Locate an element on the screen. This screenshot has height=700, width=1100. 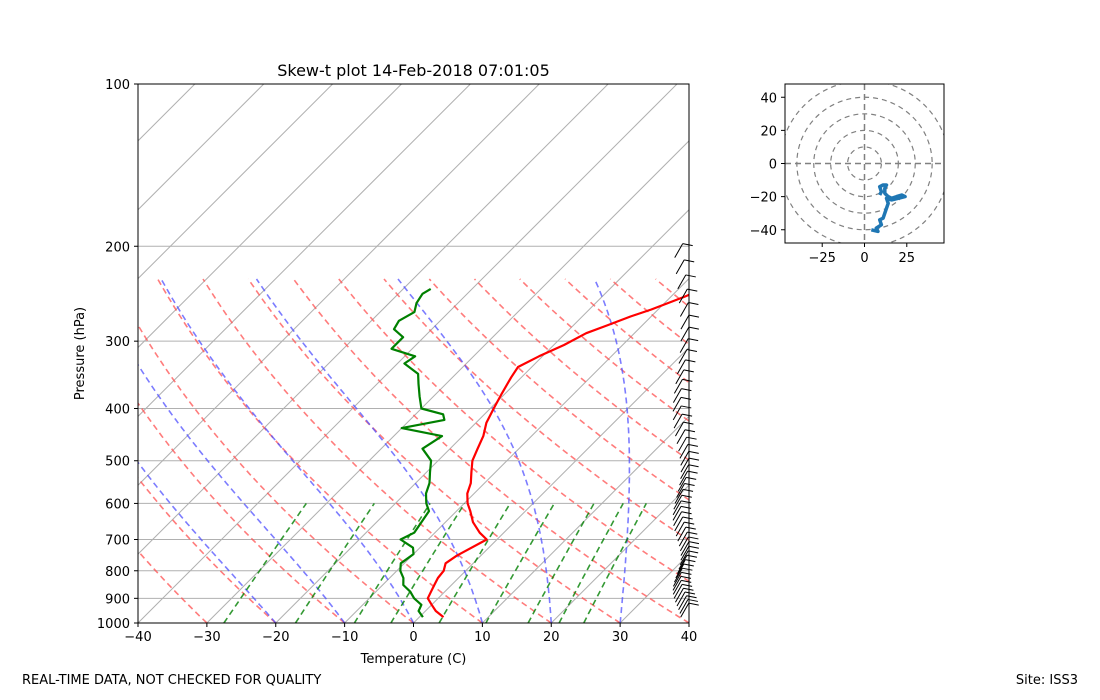
x-tick-label: 30 is located at coordinates (620, 637).